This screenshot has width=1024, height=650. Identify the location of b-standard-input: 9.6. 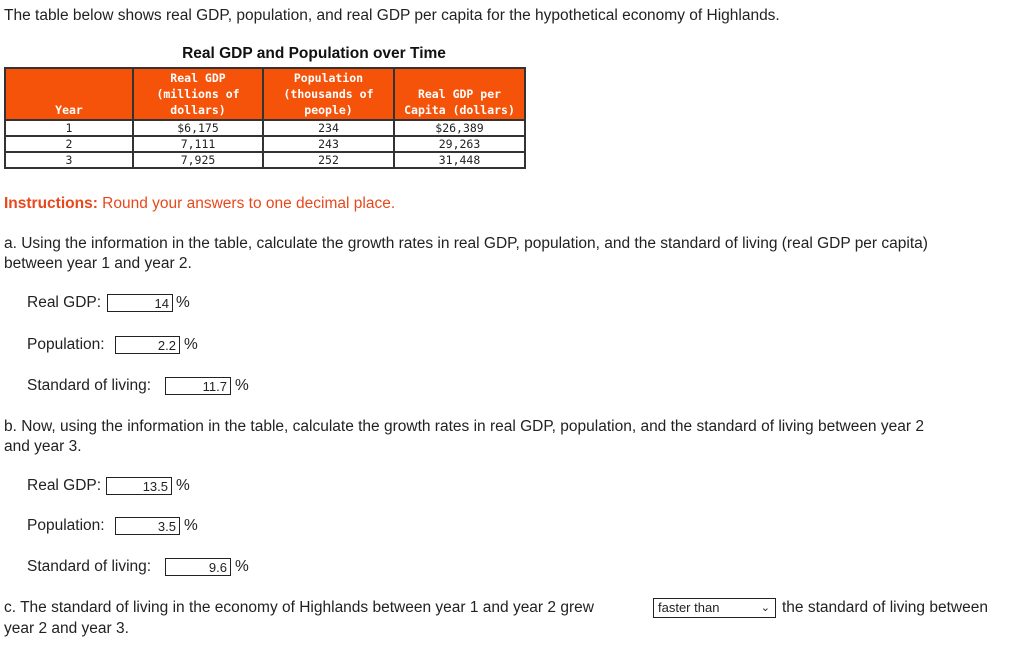
(198, 567).